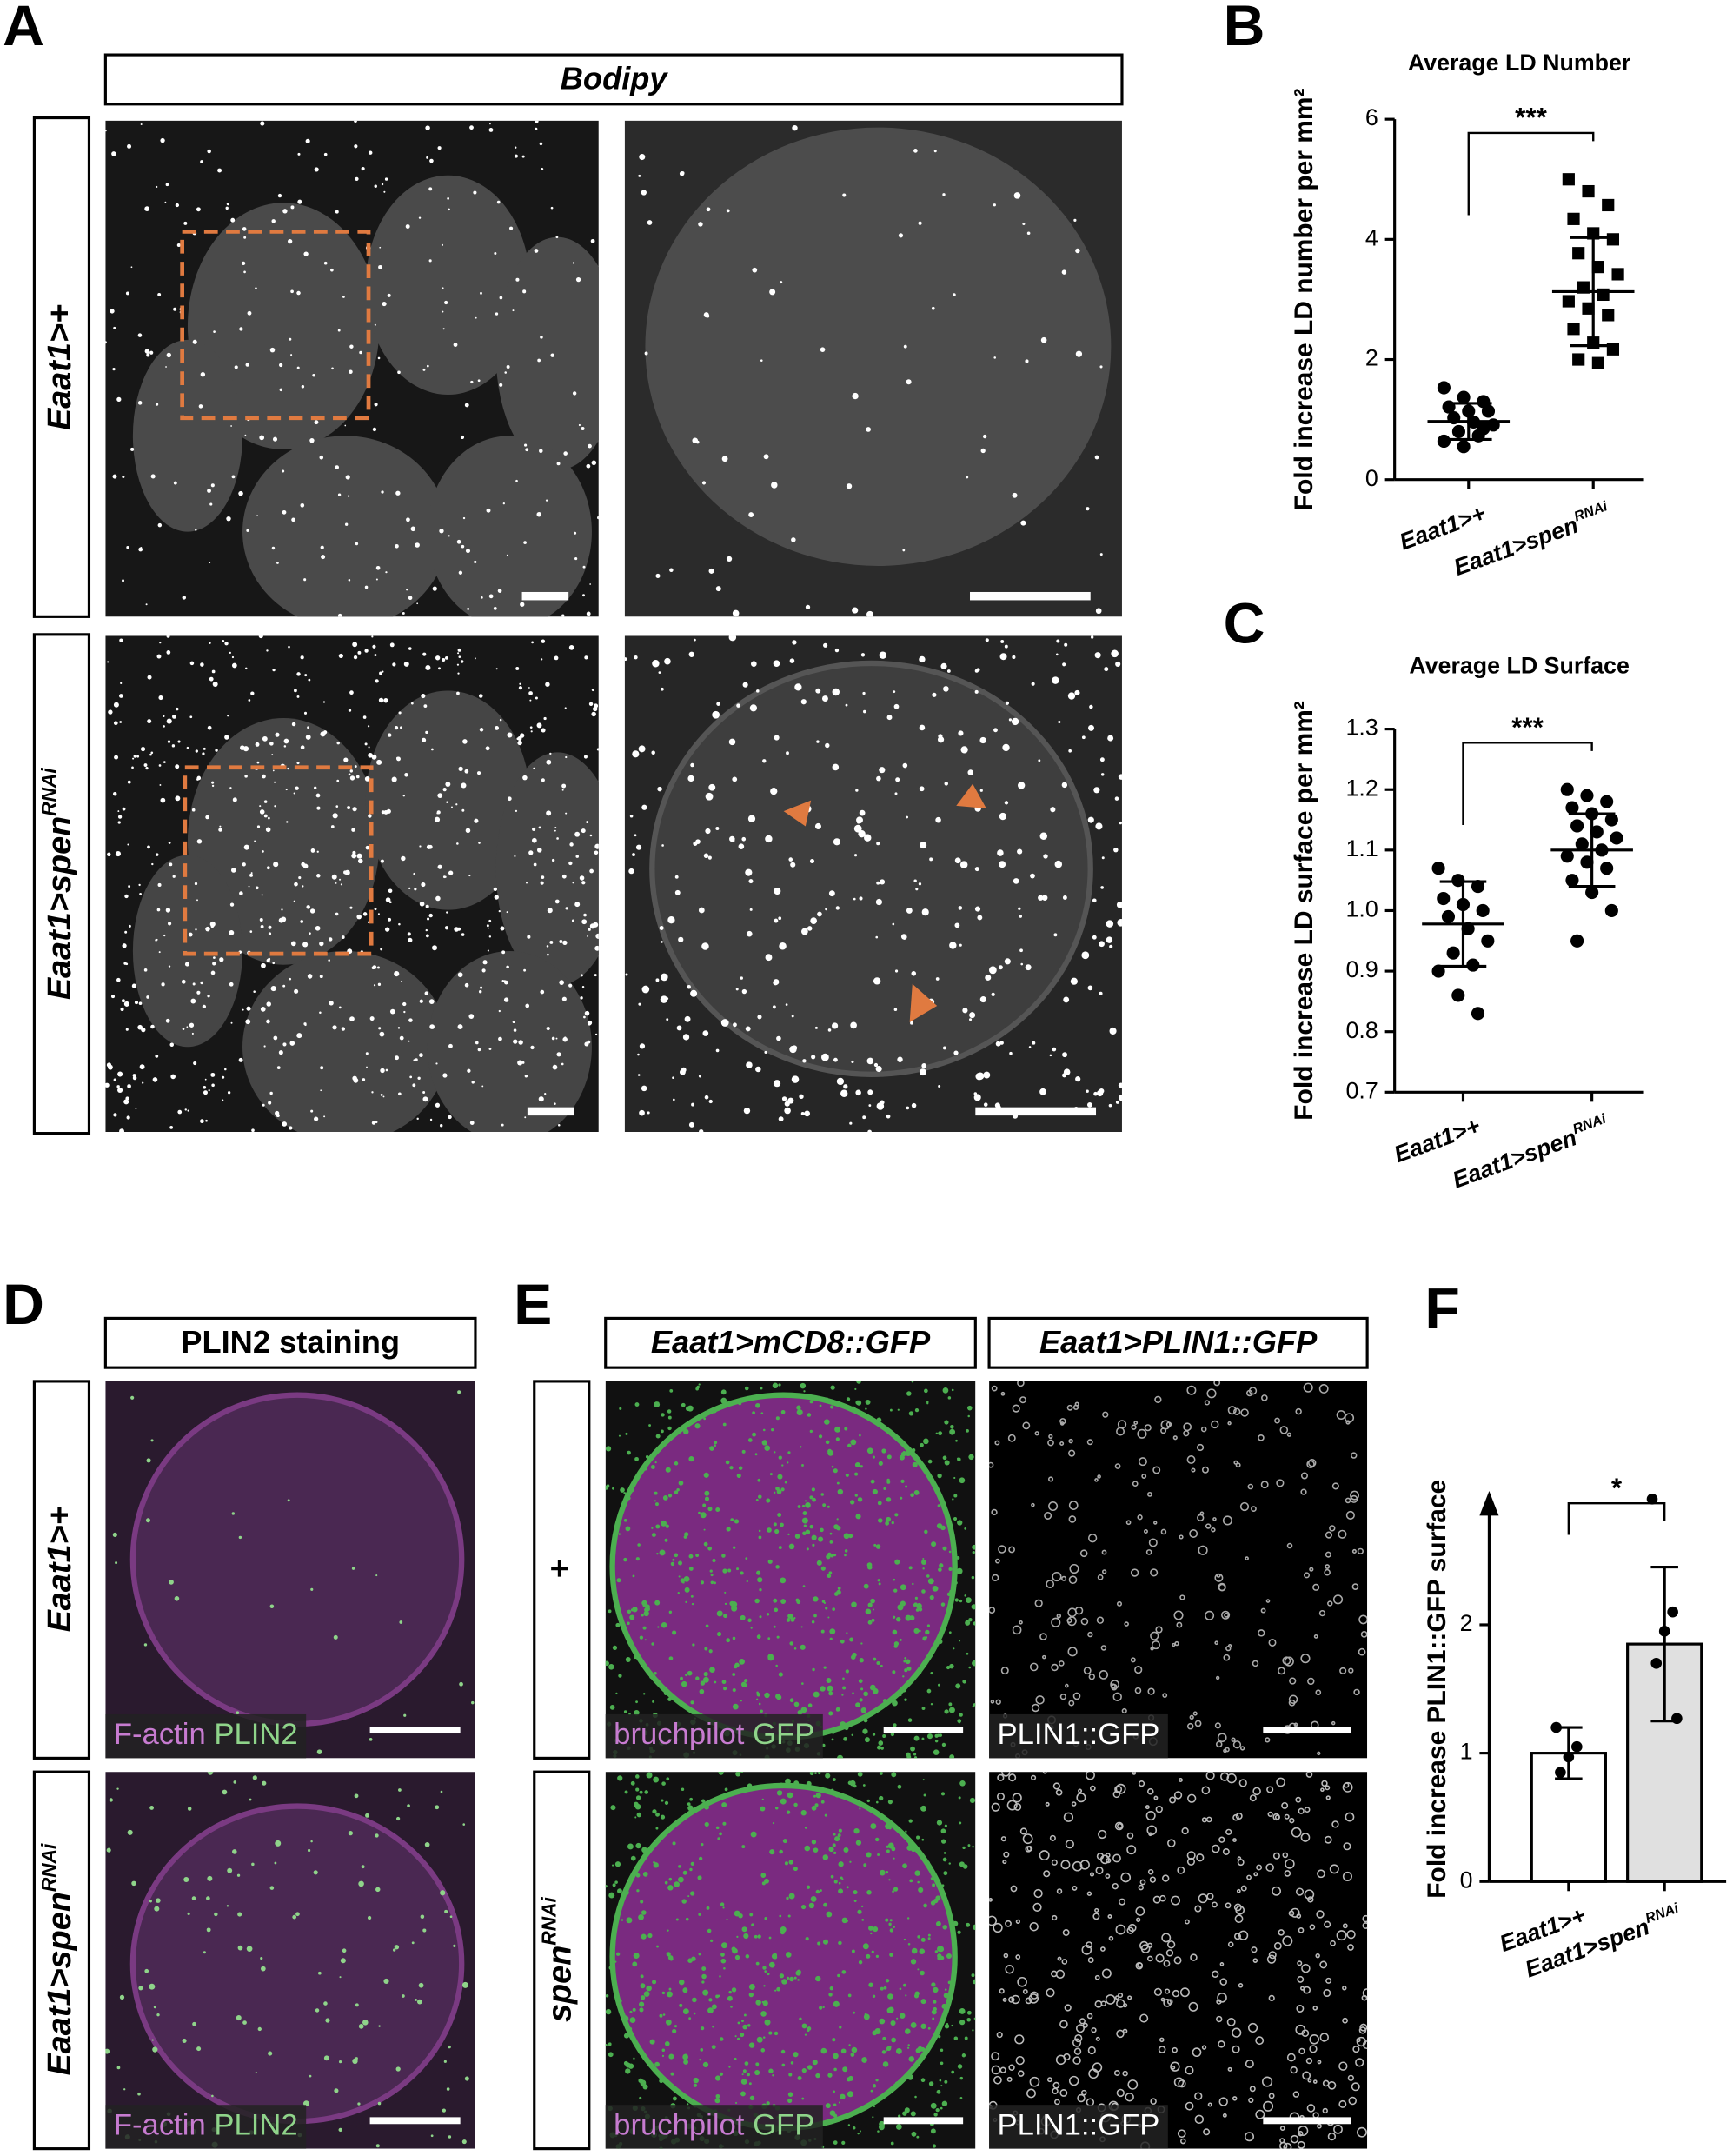 The width and height of the screenshot is (1733, 2156). What do you see at coordinates (510, 1041) in the screenshot?
I see `tissue` at bounding box center [510, 1041].